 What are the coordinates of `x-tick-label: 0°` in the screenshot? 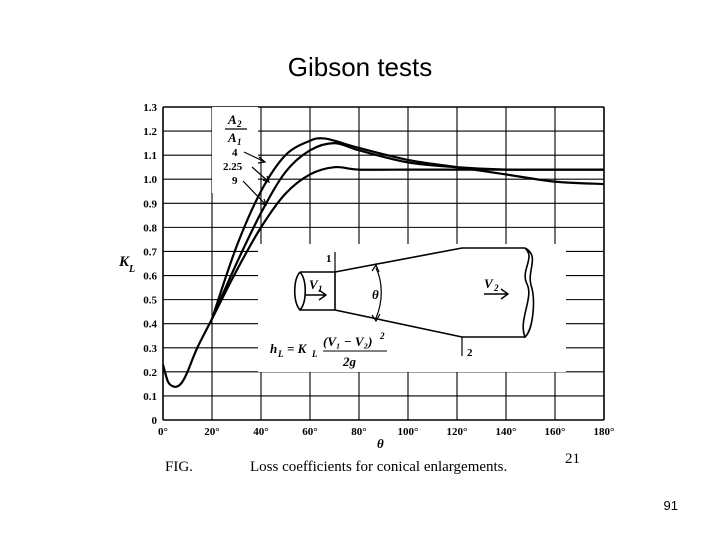 It's located at (163, 432).